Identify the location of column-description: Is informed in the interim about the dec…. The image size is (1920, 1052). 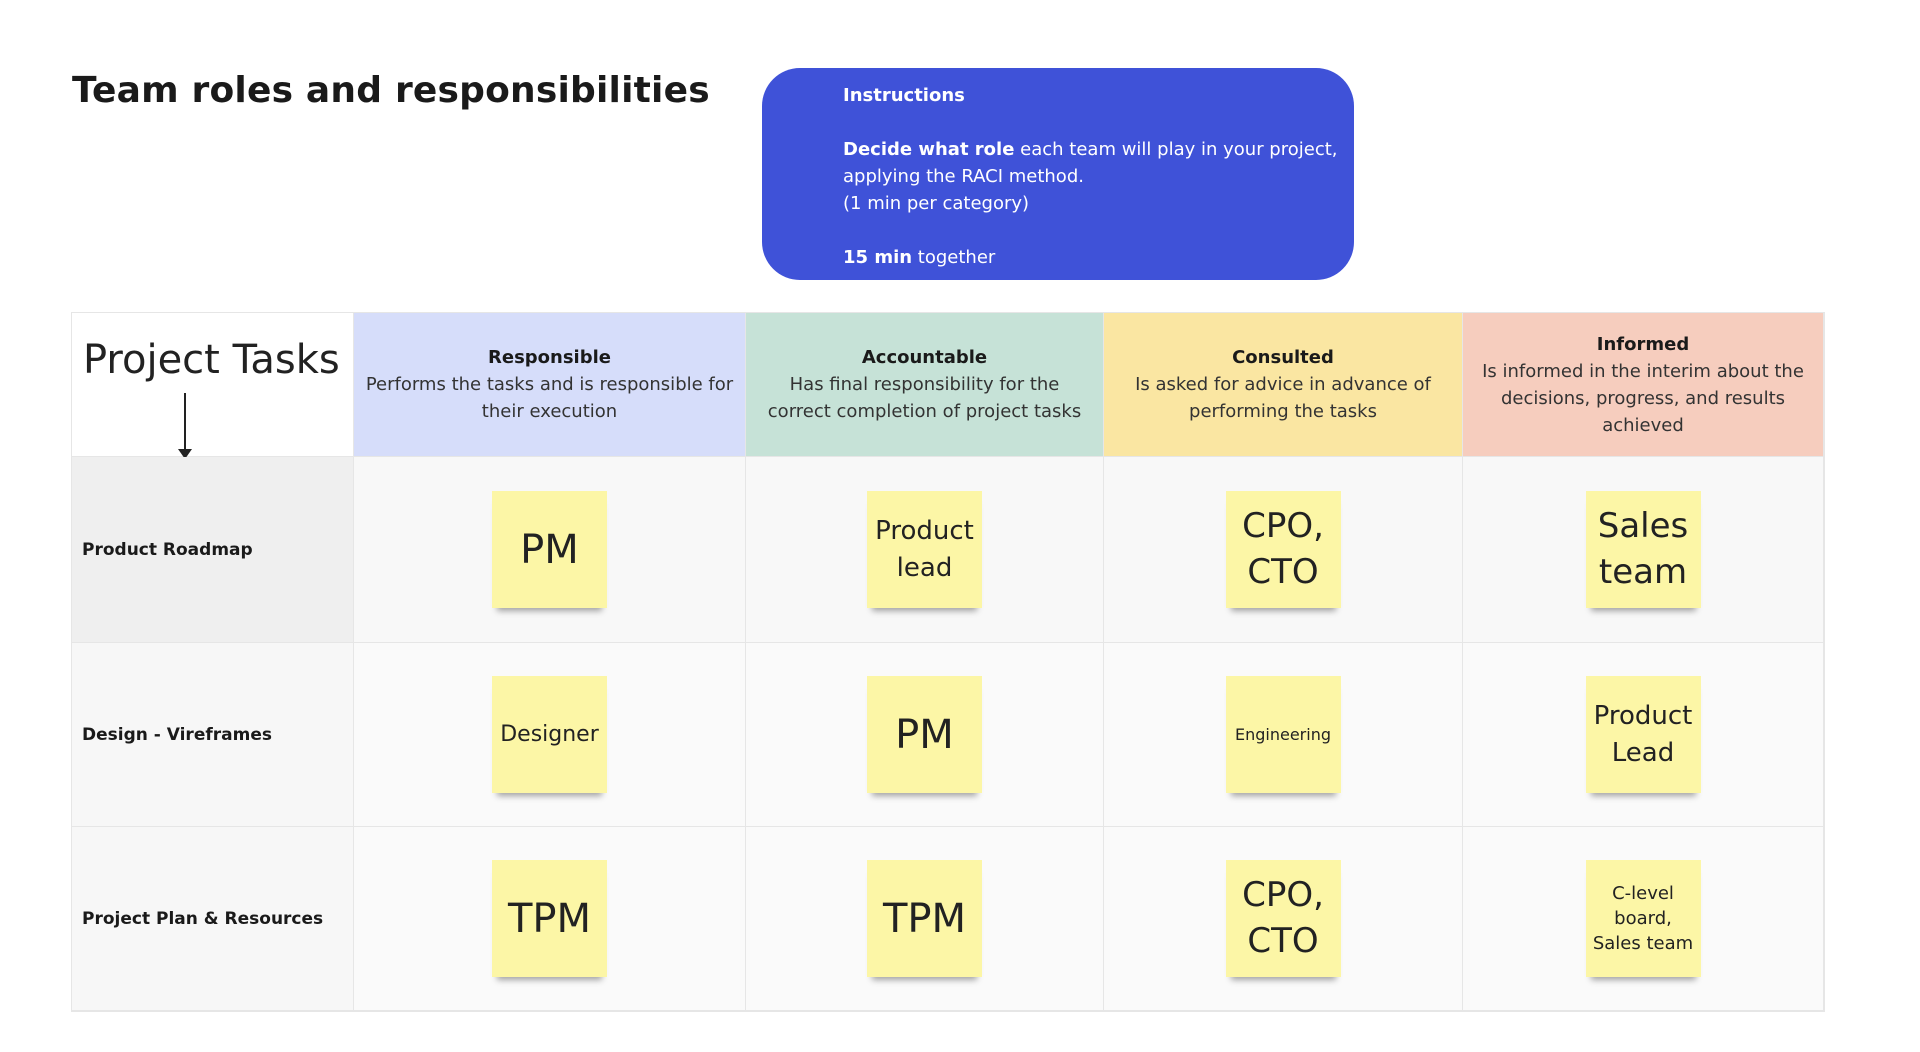
(1643, 398).